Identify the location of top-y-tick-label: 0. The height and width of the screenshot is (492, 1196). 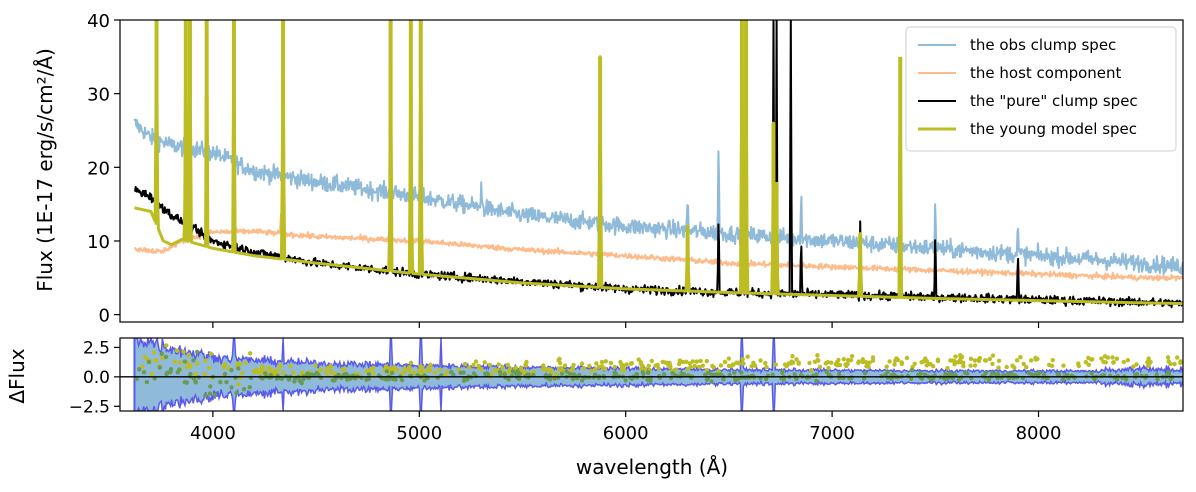
(104, 316).